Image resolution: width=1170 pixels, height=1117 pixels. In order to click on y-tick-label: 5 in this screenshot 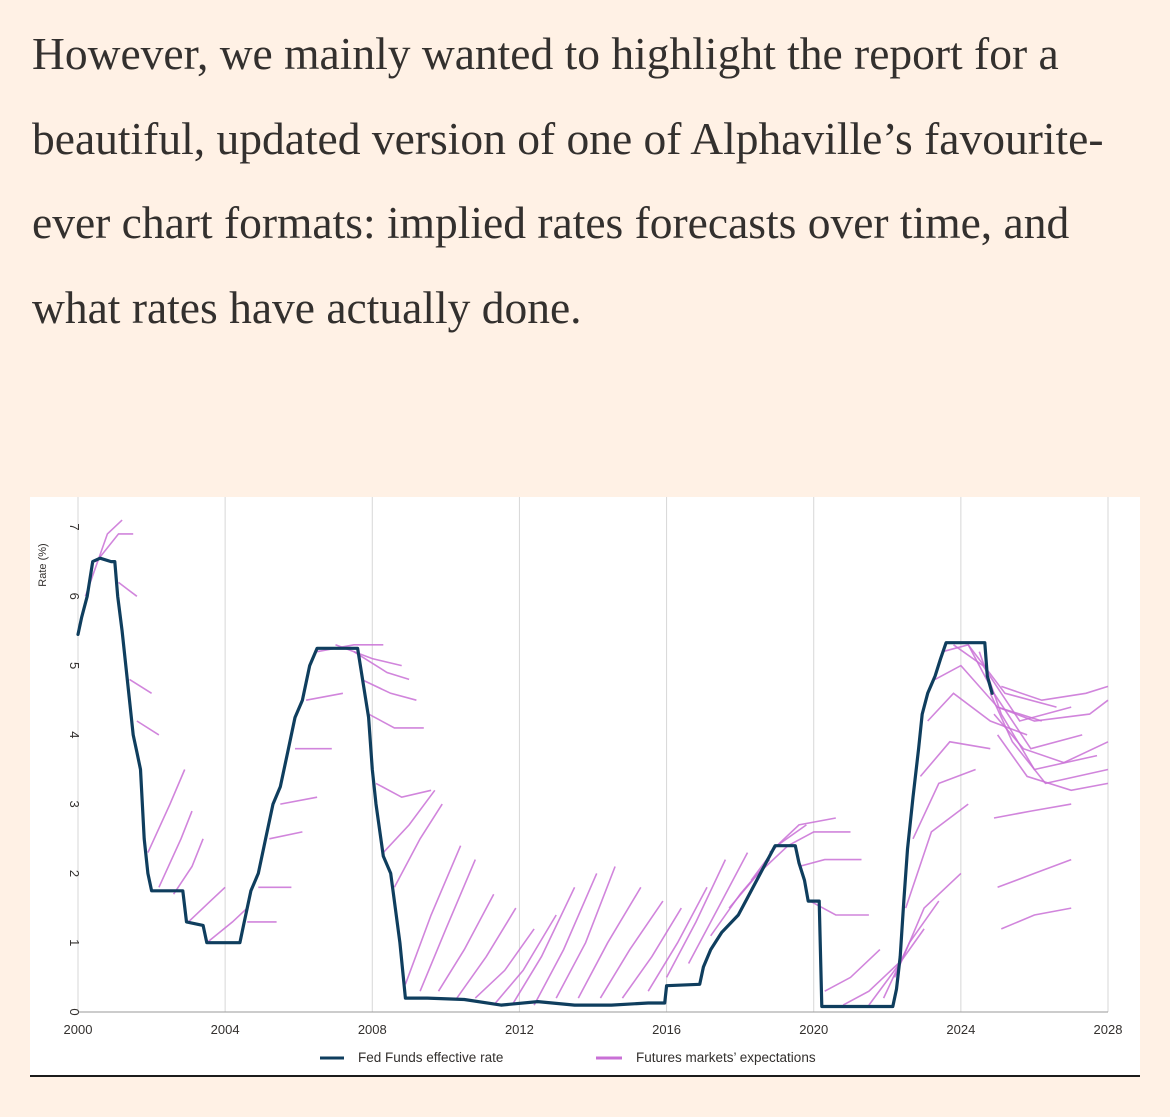, I will do `click(74, 665)`.